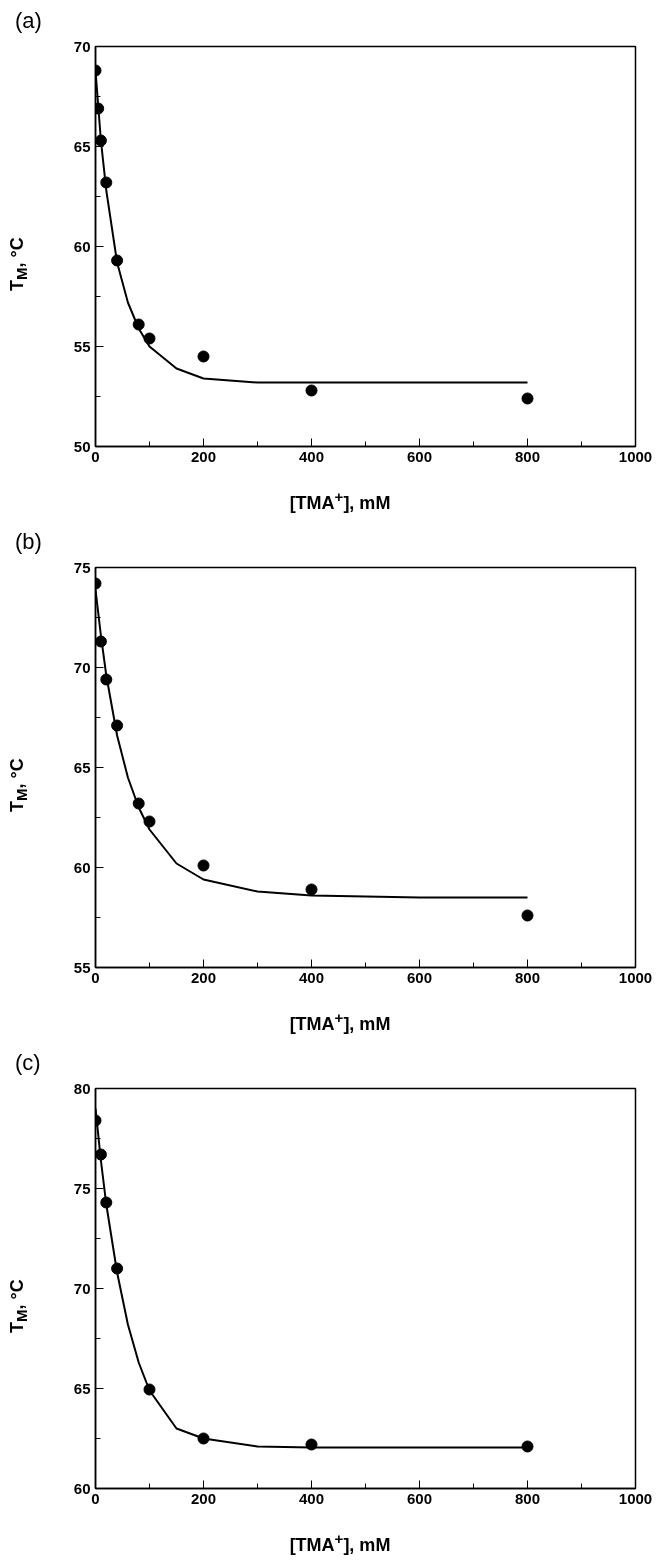  I want to click on y-tick-label: 50, so click(82, 446).